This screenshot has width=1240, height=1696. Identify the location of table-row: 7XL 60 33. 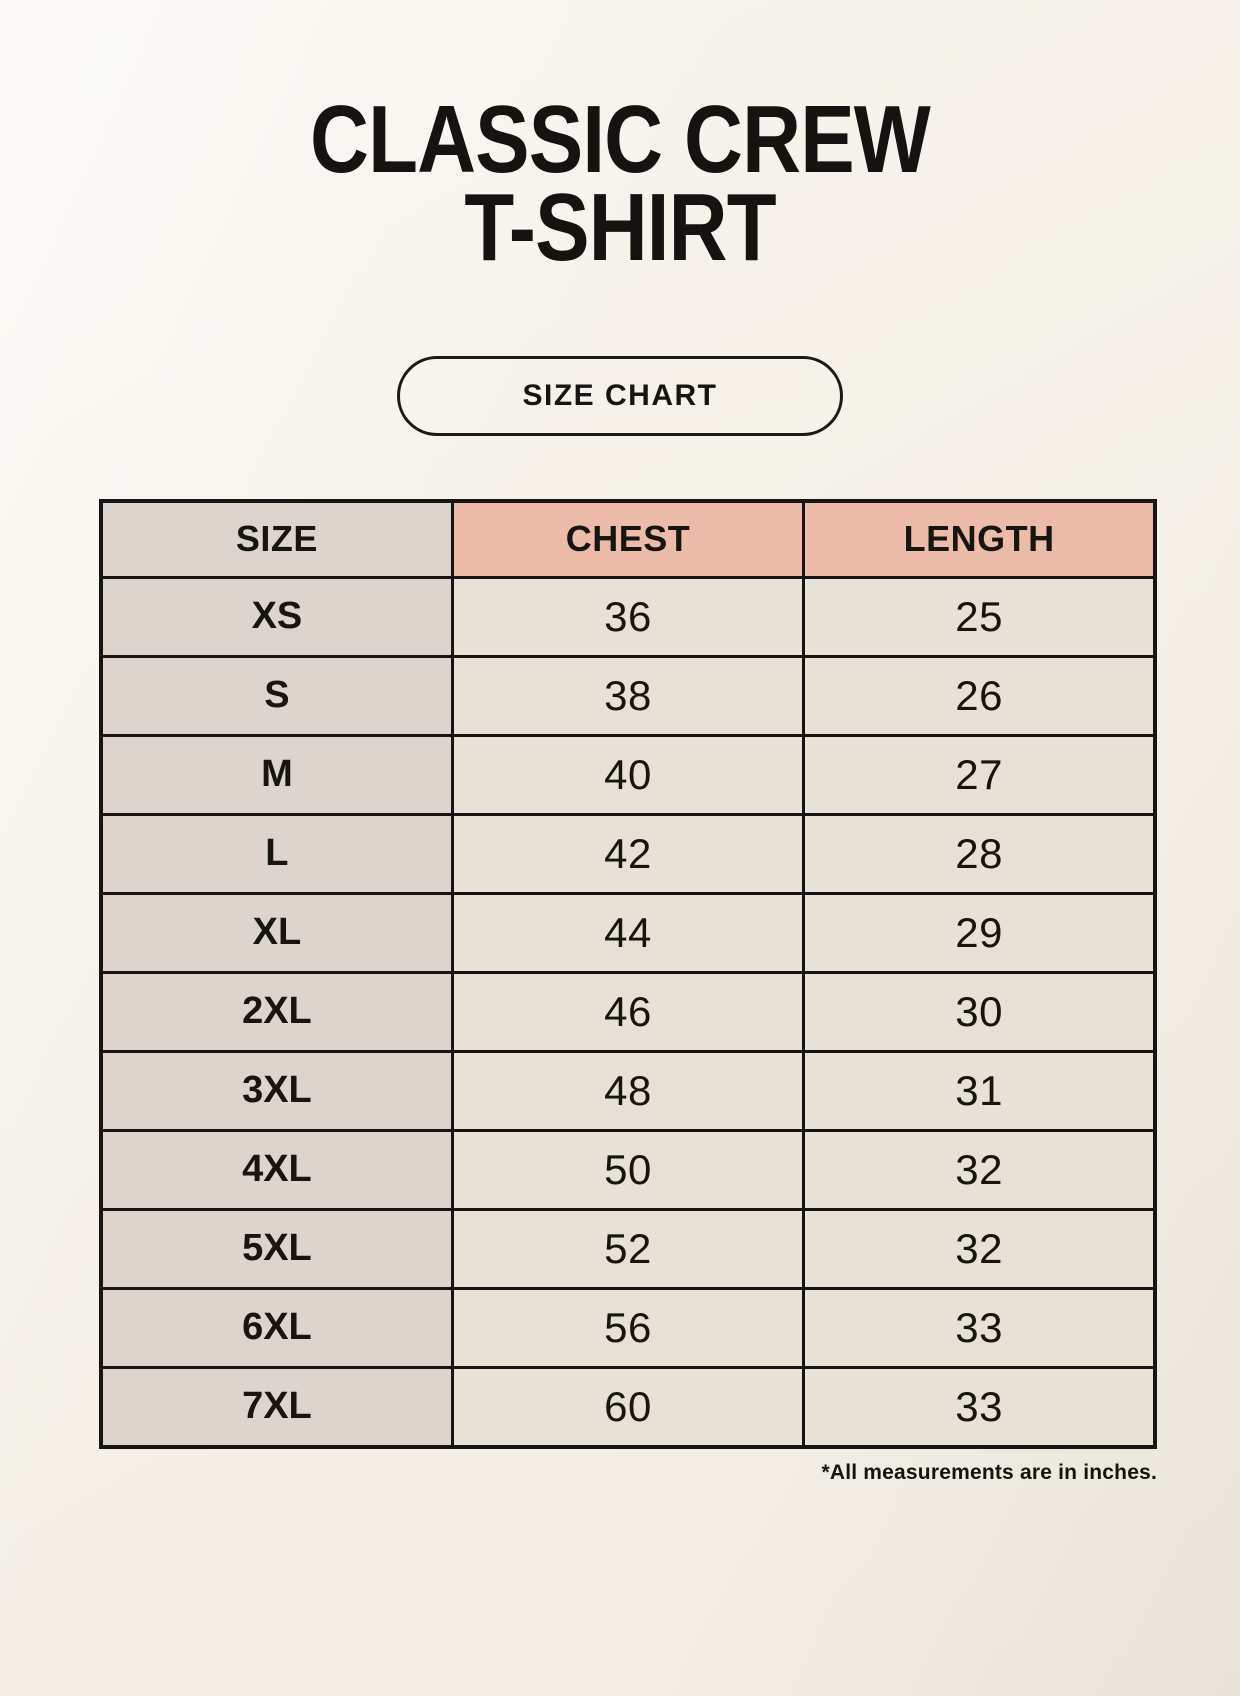
(628, 1407).